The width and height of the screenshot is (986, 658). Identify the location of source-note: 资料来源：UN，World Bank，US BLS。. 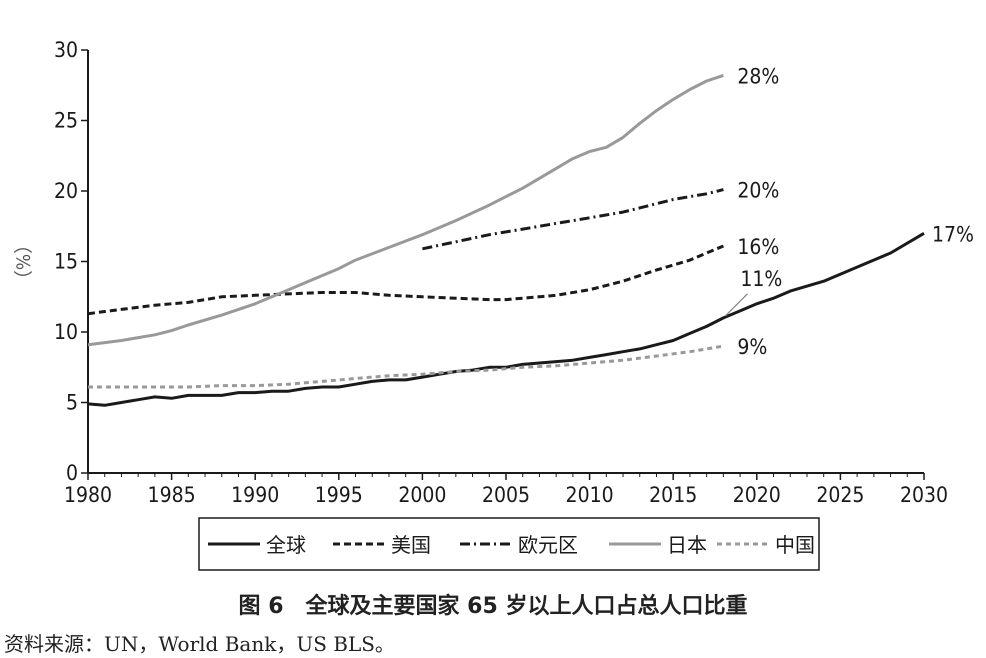
(199, 644).